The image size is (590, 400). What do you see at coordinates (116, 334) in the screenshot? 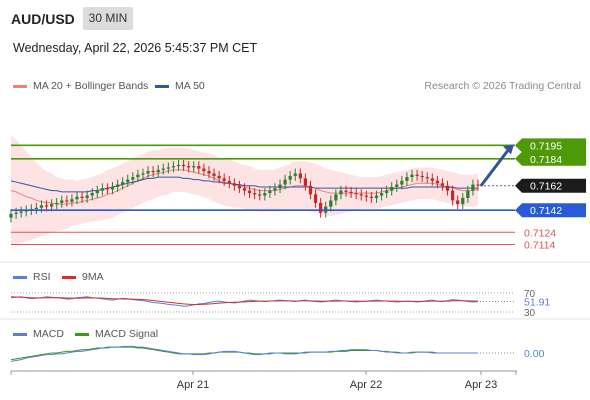
I see `legend-macd-signal: MACD Signal` at bounding box center [116, 334].